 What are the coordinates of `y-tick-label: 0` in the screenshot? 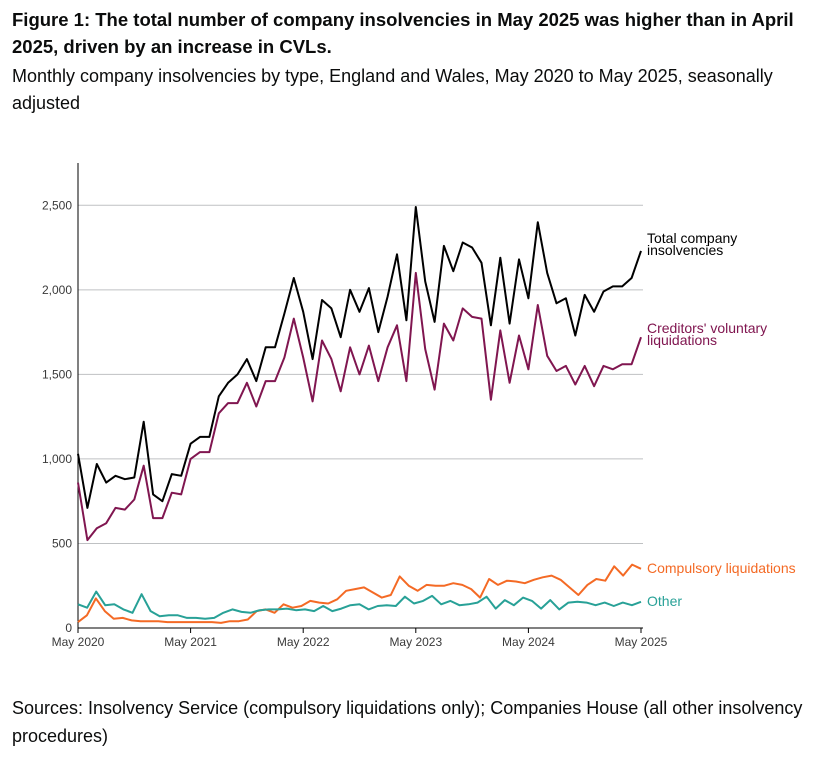 It's located at (68, 628).